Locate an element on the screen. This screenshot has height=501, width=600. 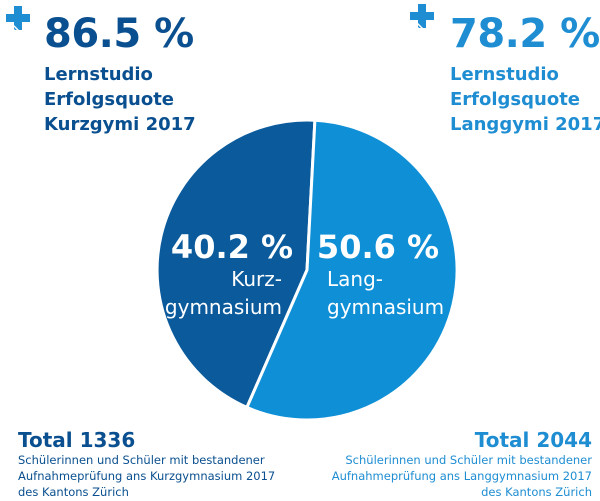
kurzgymi-success-value: 86.5 % is located at coordinates (119, 34).